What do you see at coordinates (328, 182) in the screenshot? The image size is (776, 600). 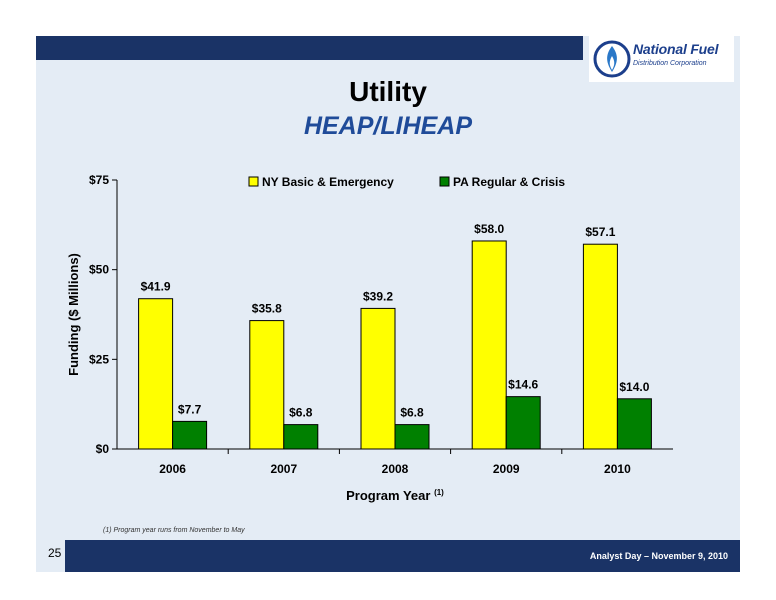 I see `legend-label: NY Basic & Emergency` at bounding box center [328, 182].